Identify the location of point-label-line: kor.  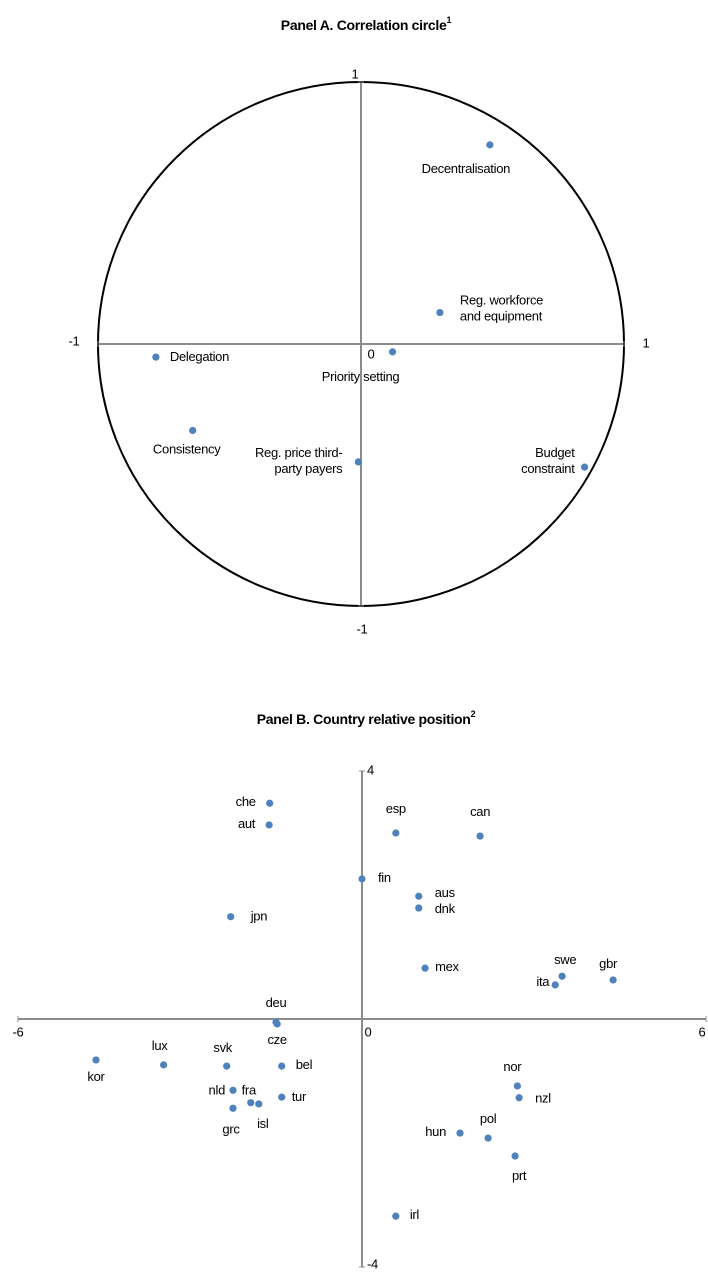
(96, 1076).